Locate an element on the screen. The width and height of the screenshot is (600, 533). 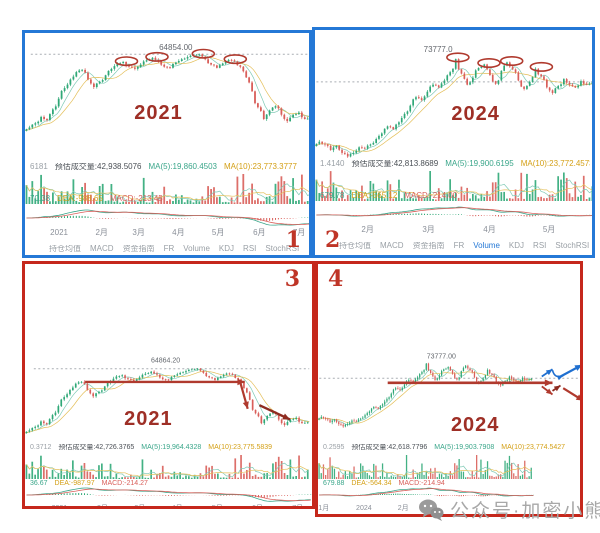
peak-price-label: 64854.00 is located at coordinates (176, 47).